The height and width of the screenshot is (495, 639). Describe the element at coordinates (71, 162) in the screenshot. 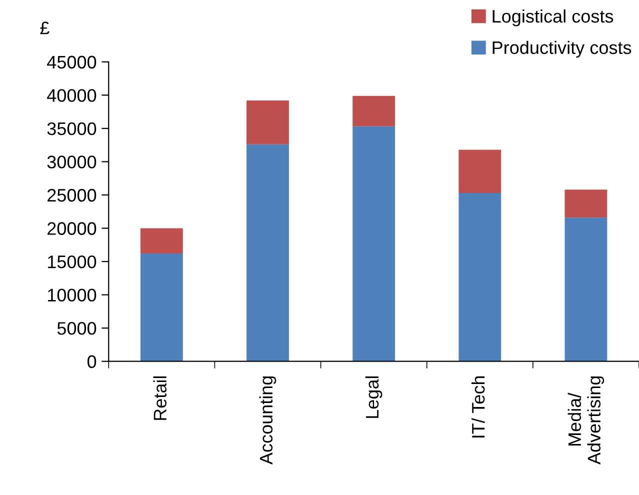

I see `y-tick-label: 30000` at that location.